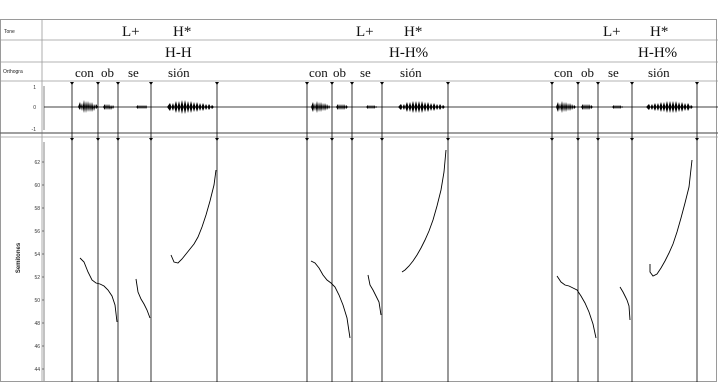  I want to click on pitch-tick-label: 60, so click(37, 186).